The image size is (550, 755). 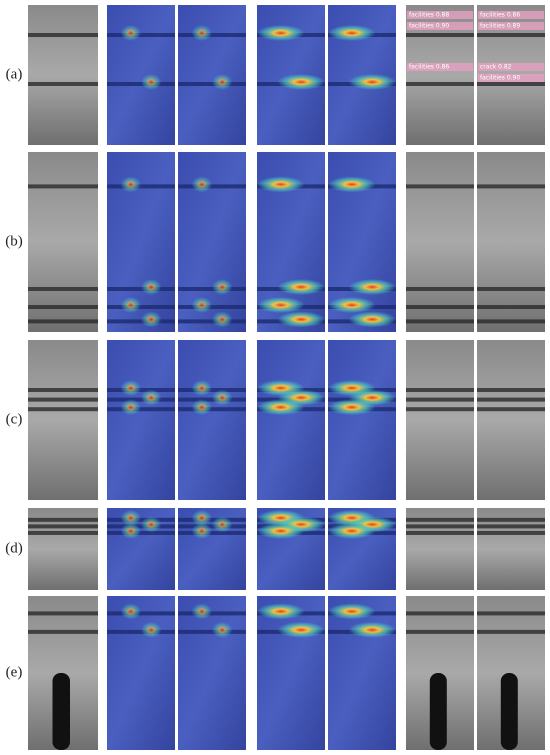 I want to click on row-label: (b), so click(x=14, y=241).